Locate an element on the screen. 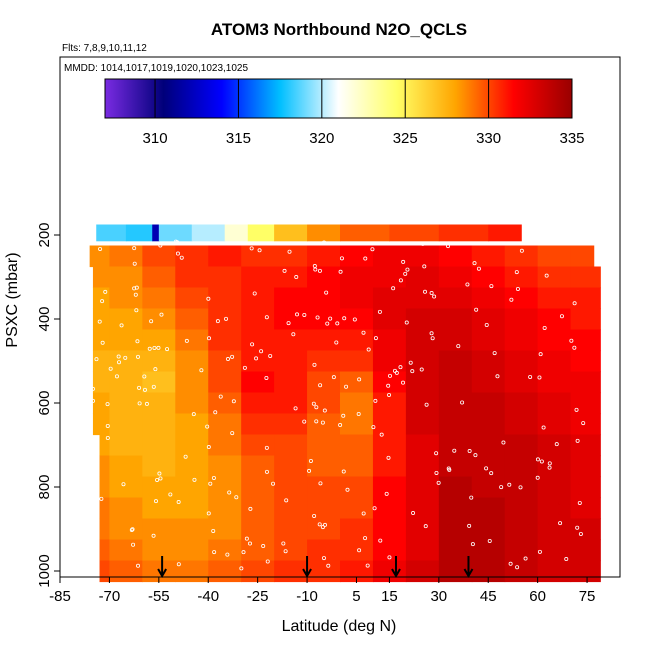 The height and width of the screenshot is (650, 650). x-tick-label: -10 is located at coordinates (307, 596).